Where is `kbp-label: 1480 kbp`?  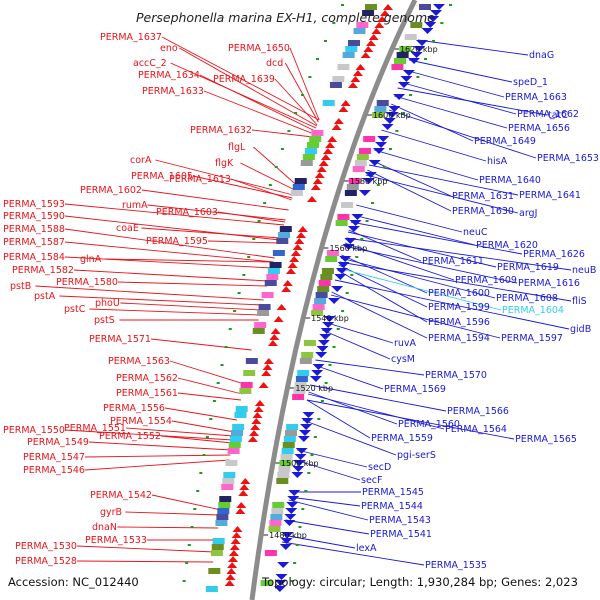
kbp-label: 1480 kbp is located at coordinates (288, 535).